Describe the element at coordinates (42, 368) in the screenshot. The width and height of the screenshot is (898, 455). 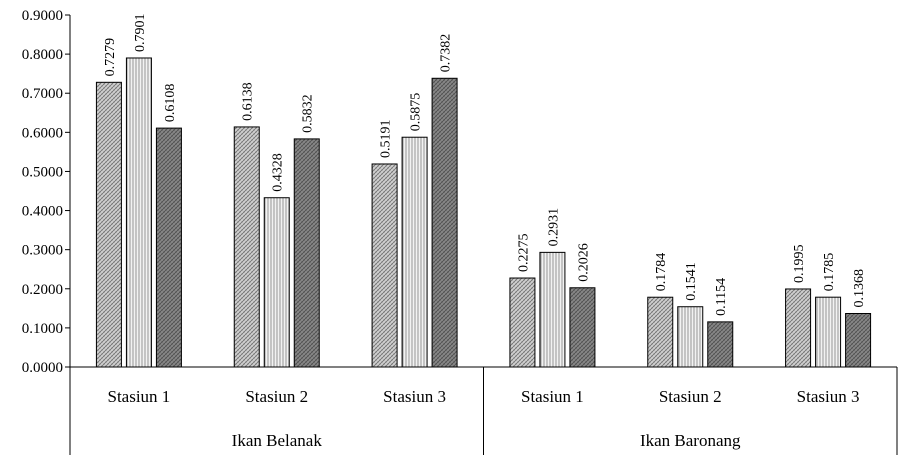
I see `y-tick-label: 0.0000` at that location.